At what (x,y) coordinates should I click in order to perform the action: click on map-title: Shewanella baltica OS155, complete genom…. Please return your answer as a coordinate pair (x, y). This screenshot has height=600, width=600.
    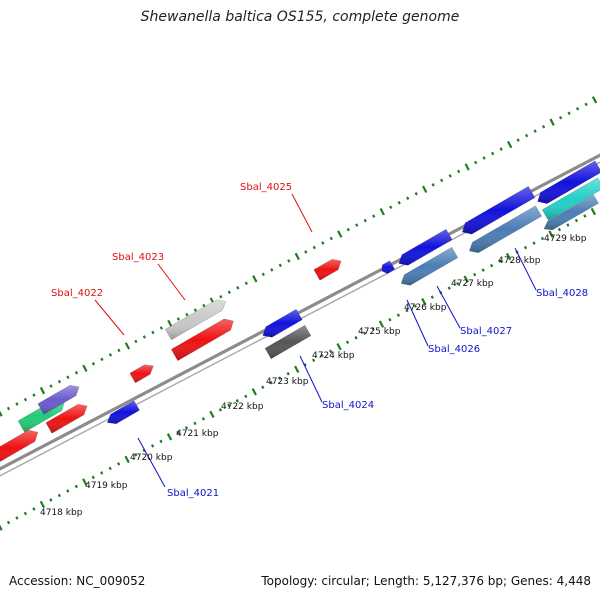
    Looking at the image, I should click on (300, 17).